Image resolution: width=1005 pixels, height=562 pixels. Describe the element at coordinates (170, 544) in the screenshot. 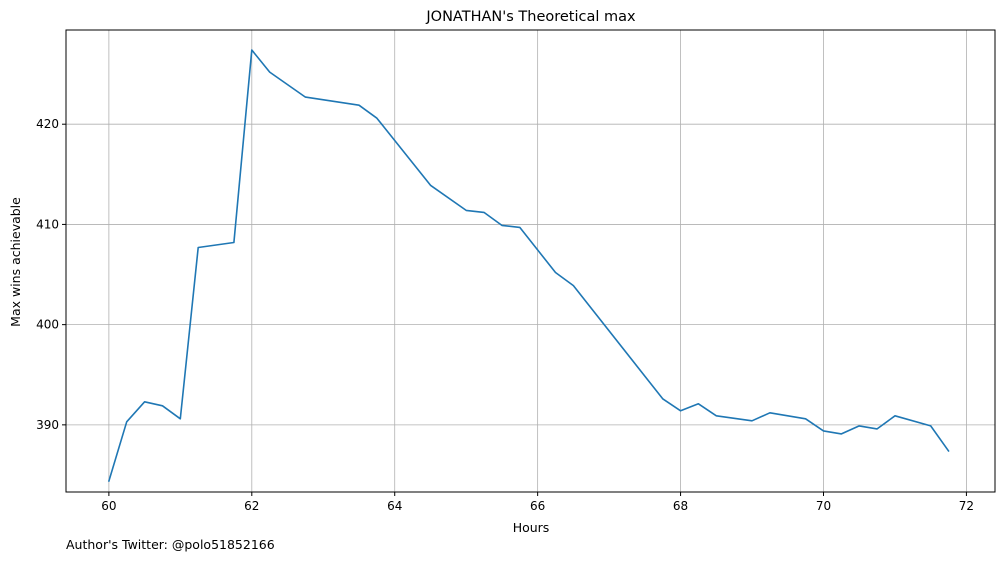

I see `author-twitter-note: Author's Twitter: @polo51852166` at that location.